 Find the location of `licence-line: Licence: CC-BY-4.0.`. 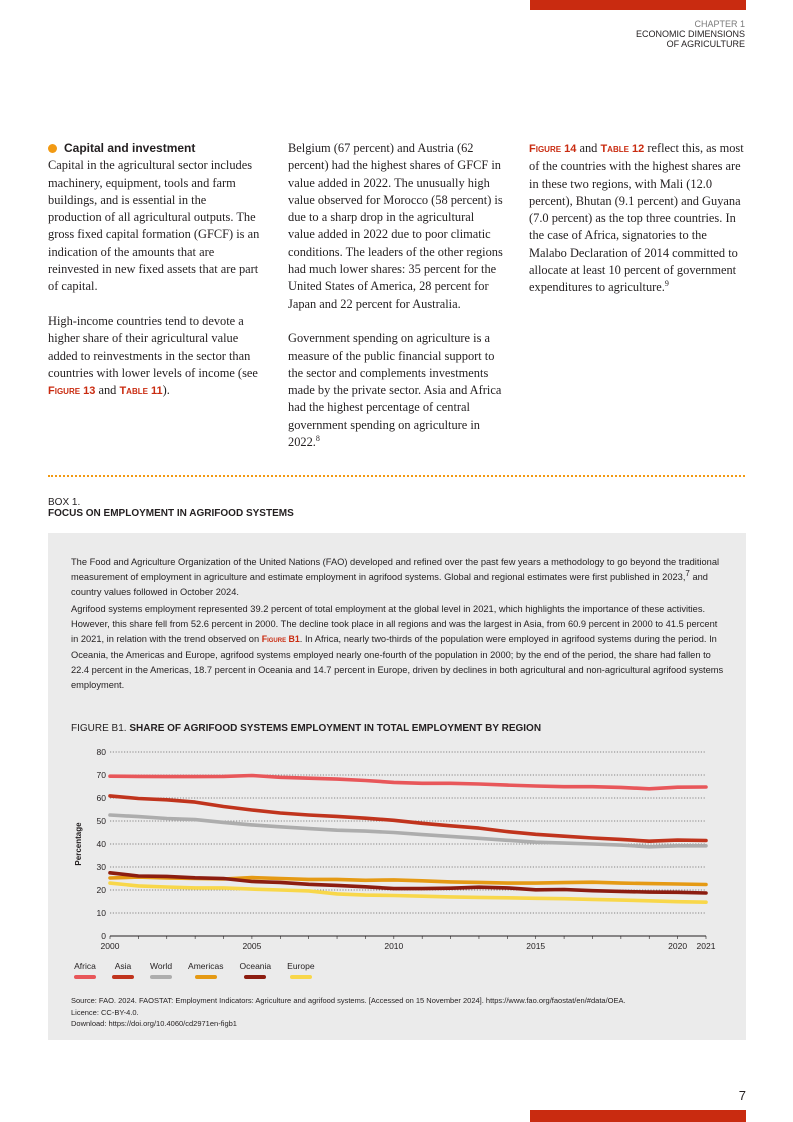

licence-line: Licence: CC-BY-4.0. is located at coordinates (105, 1012).